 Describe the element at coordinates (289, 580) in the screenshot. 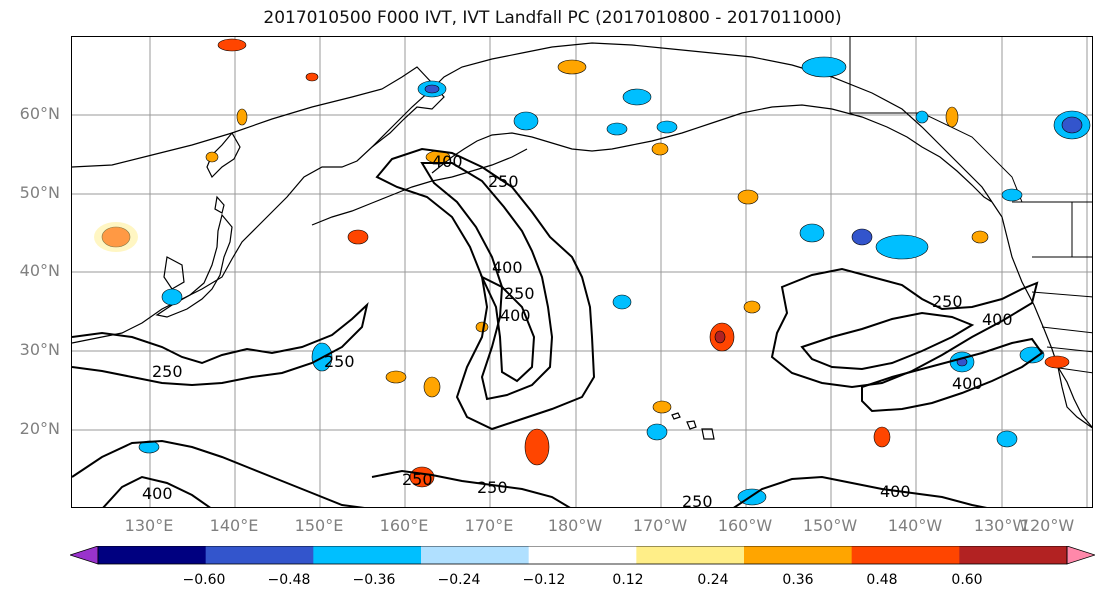

I see `colorbar-tick-label: −0.48` at that location.